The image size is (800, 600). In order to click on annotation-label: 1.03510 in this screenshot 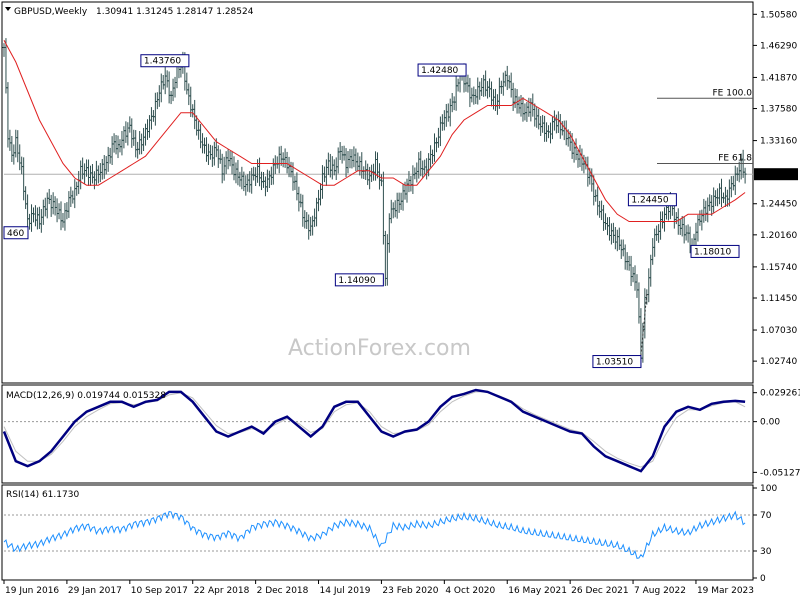, I will do `click(614, 363)`.